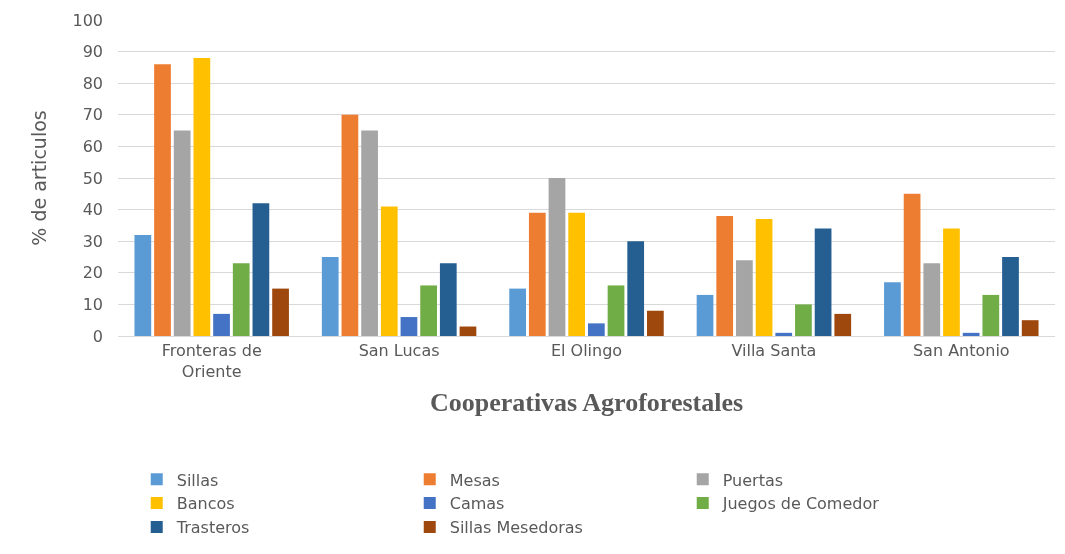 This screenshot has width=1065, height=554. I want to click on y-tick-label: 60, so click(92, 146).